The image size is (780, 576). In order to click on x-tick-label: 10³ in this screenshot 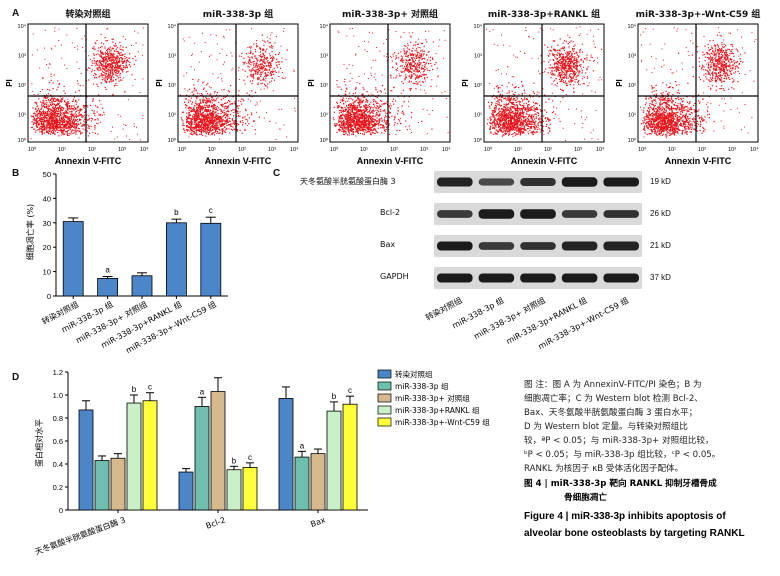, I will do `click(272, 150)`.